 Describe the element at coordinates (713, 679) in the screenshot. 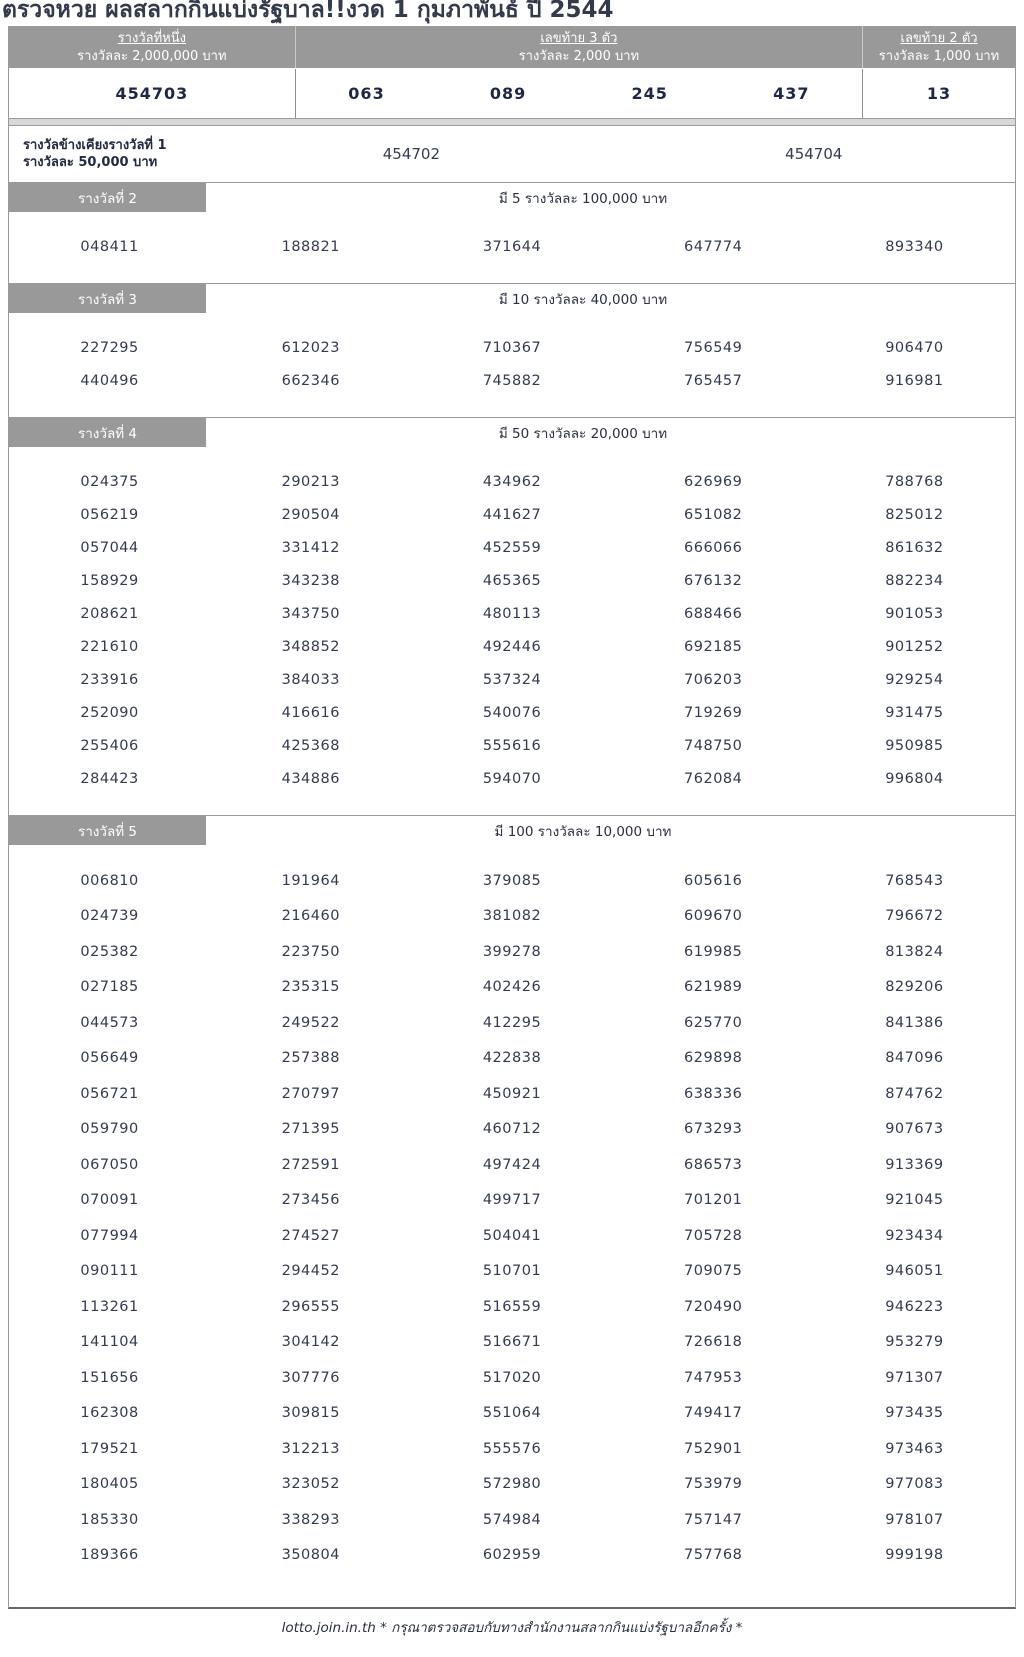

I see `prize-number: 706203` at that location.